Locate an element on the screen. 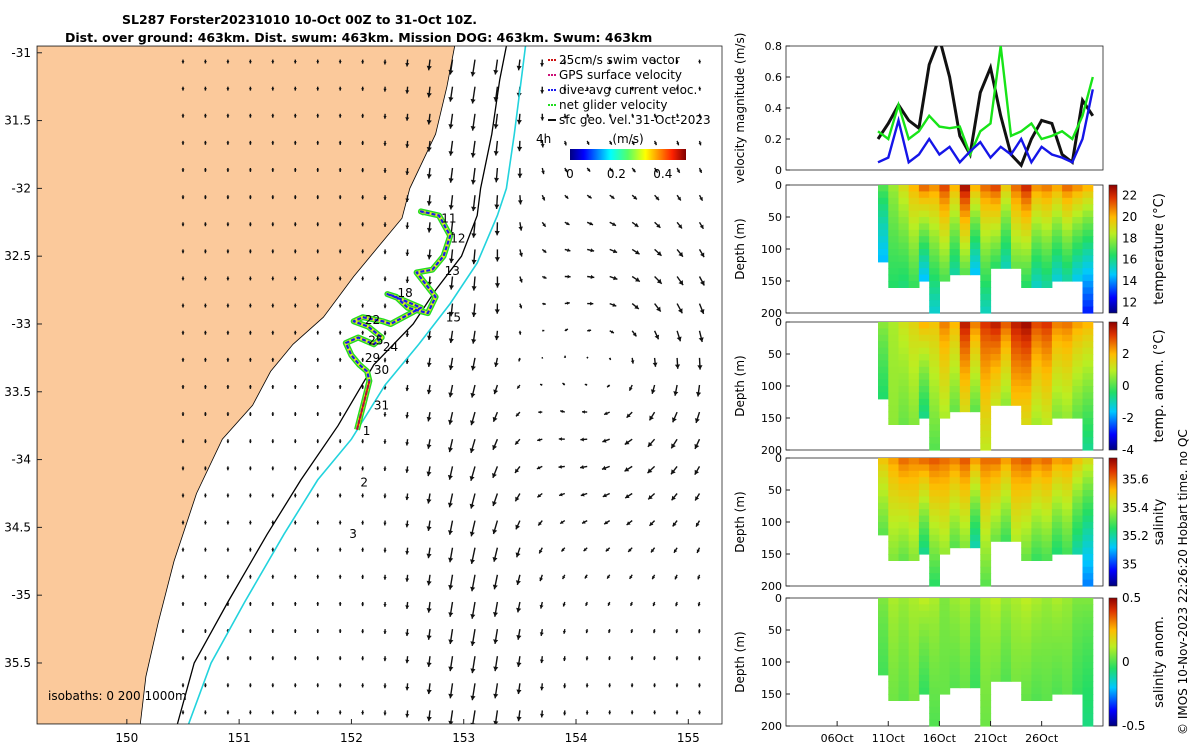 The height and width of the screenshot is (750, 1200). legend-item-label: net glider velocity is located at coordinates (613, 105).